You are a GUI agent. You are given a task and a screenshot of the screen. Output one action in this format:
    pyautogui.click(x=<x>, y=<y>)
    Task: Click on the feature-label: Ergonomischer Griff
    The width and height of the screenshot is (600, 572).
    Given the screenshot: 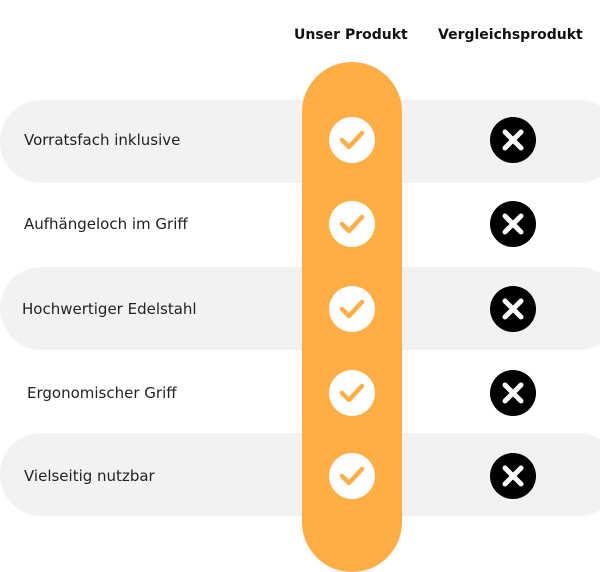 What is the action you would take?
    pyautogui.click(x=102, y=393)
    